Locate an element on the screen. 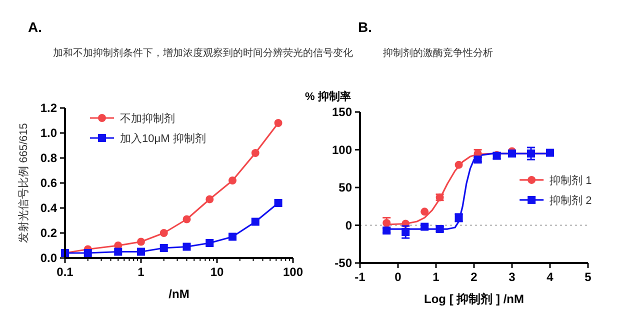 The height and width of the screenshot is (320, 636). x-axis-title: /nM is located at coordinates (179, 294).